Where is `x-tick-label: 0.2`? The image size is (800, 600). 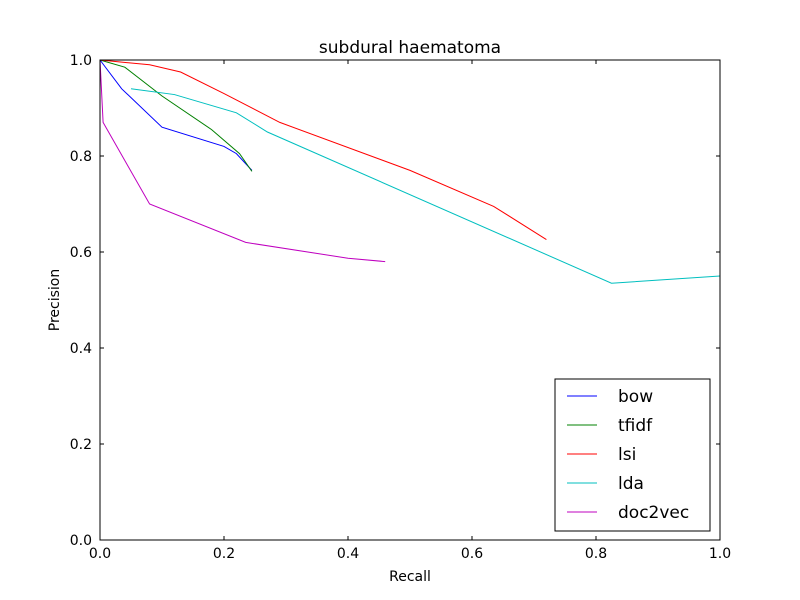
x-tick-label: 0.2 is located at coordinates (224, 554).